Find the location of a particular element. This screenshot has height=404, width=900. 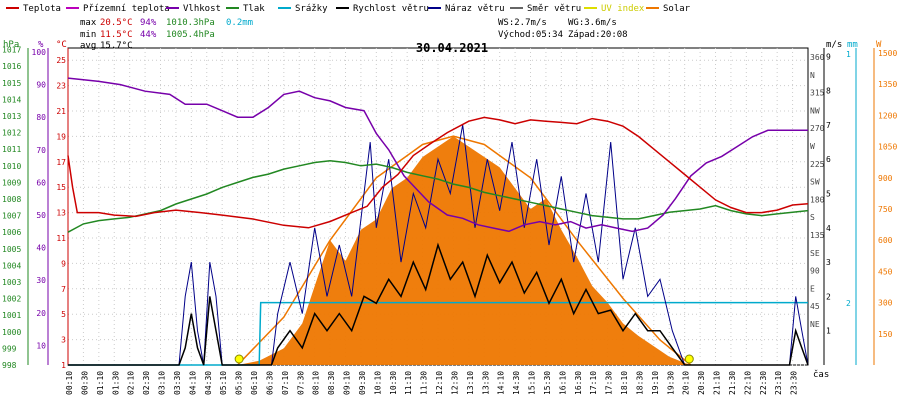

x-tick-label: 12:10 is located at coordinates (439, 383).